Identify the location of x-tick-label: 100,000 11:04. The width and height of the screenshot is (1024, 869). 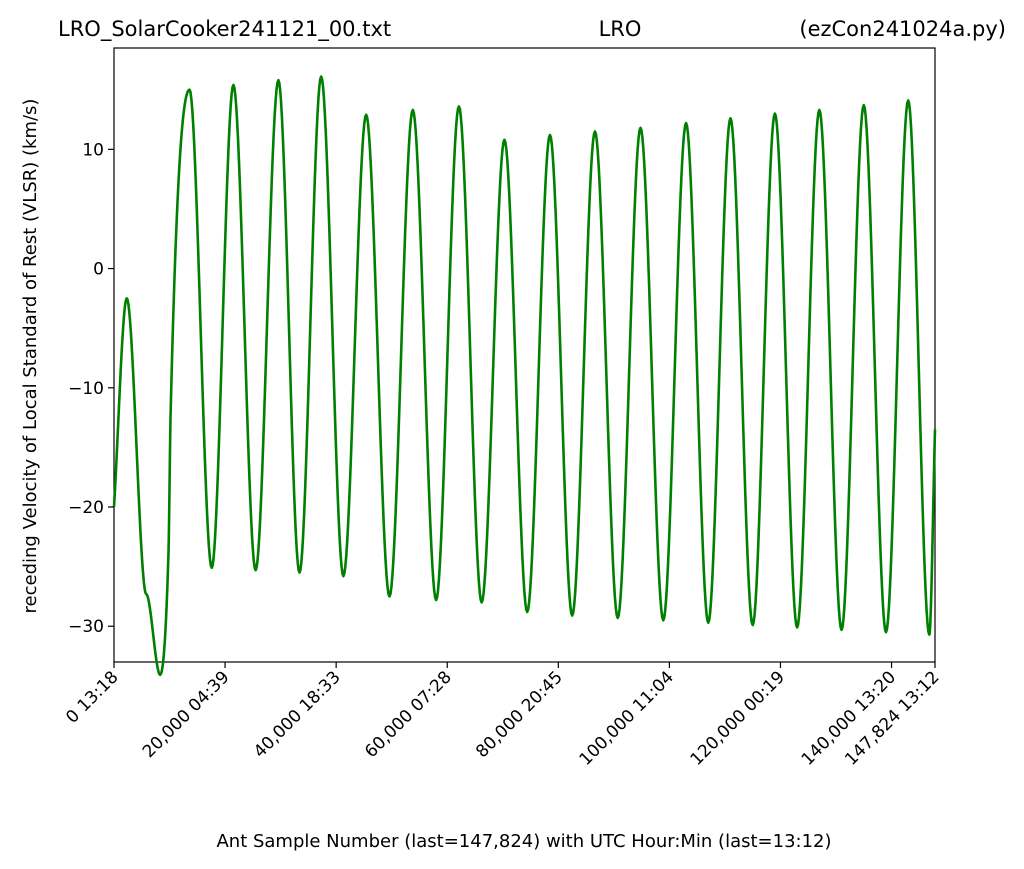
(627, 718).